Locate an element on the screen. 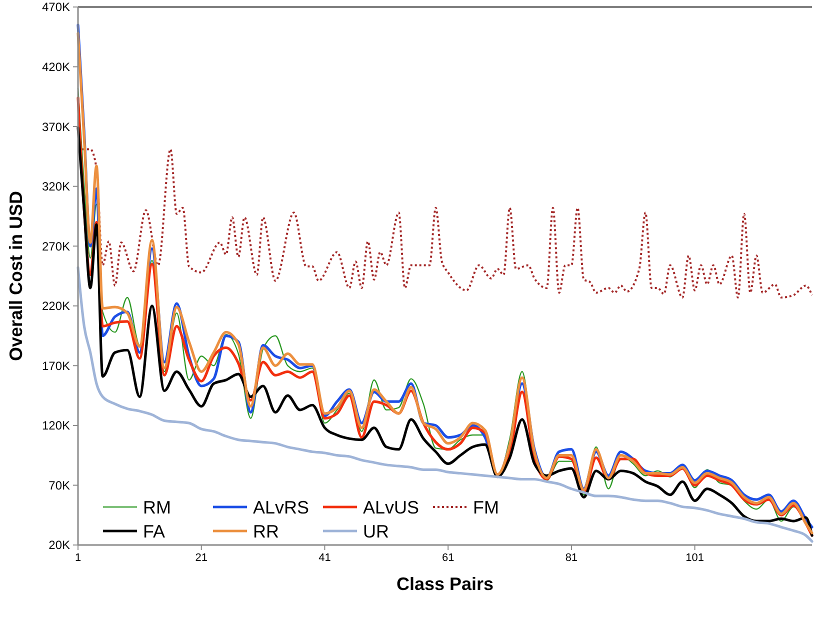  legend-label: ALvRS is located at coordinates (281, 507).